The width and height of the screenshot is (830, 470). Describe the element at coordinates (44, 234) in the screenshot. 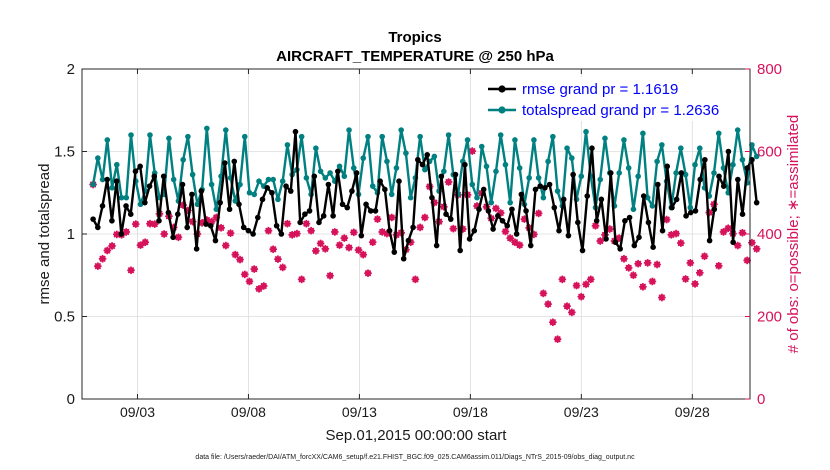

I see `y-axis-label-left: rmse and totalspread` at that location.